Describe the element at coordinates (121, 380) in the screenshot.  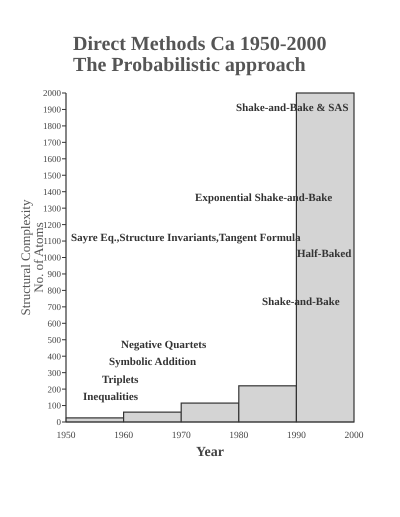
I see `annotation: Triplets` at that location.